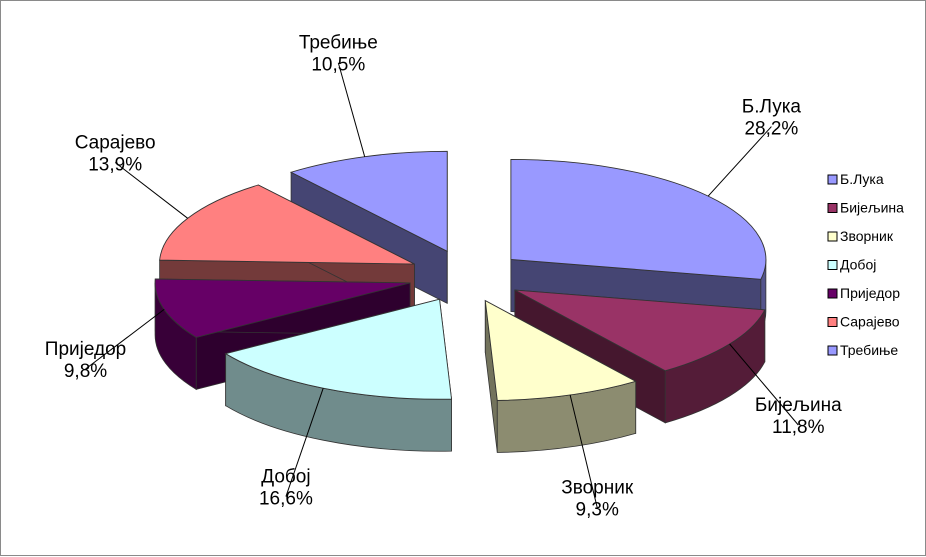 This screenshot has height=557, width=926. Describe the element at coordinates (870, 322) in the screenshot. I see `legend-label-6: Сарајево` at that location.